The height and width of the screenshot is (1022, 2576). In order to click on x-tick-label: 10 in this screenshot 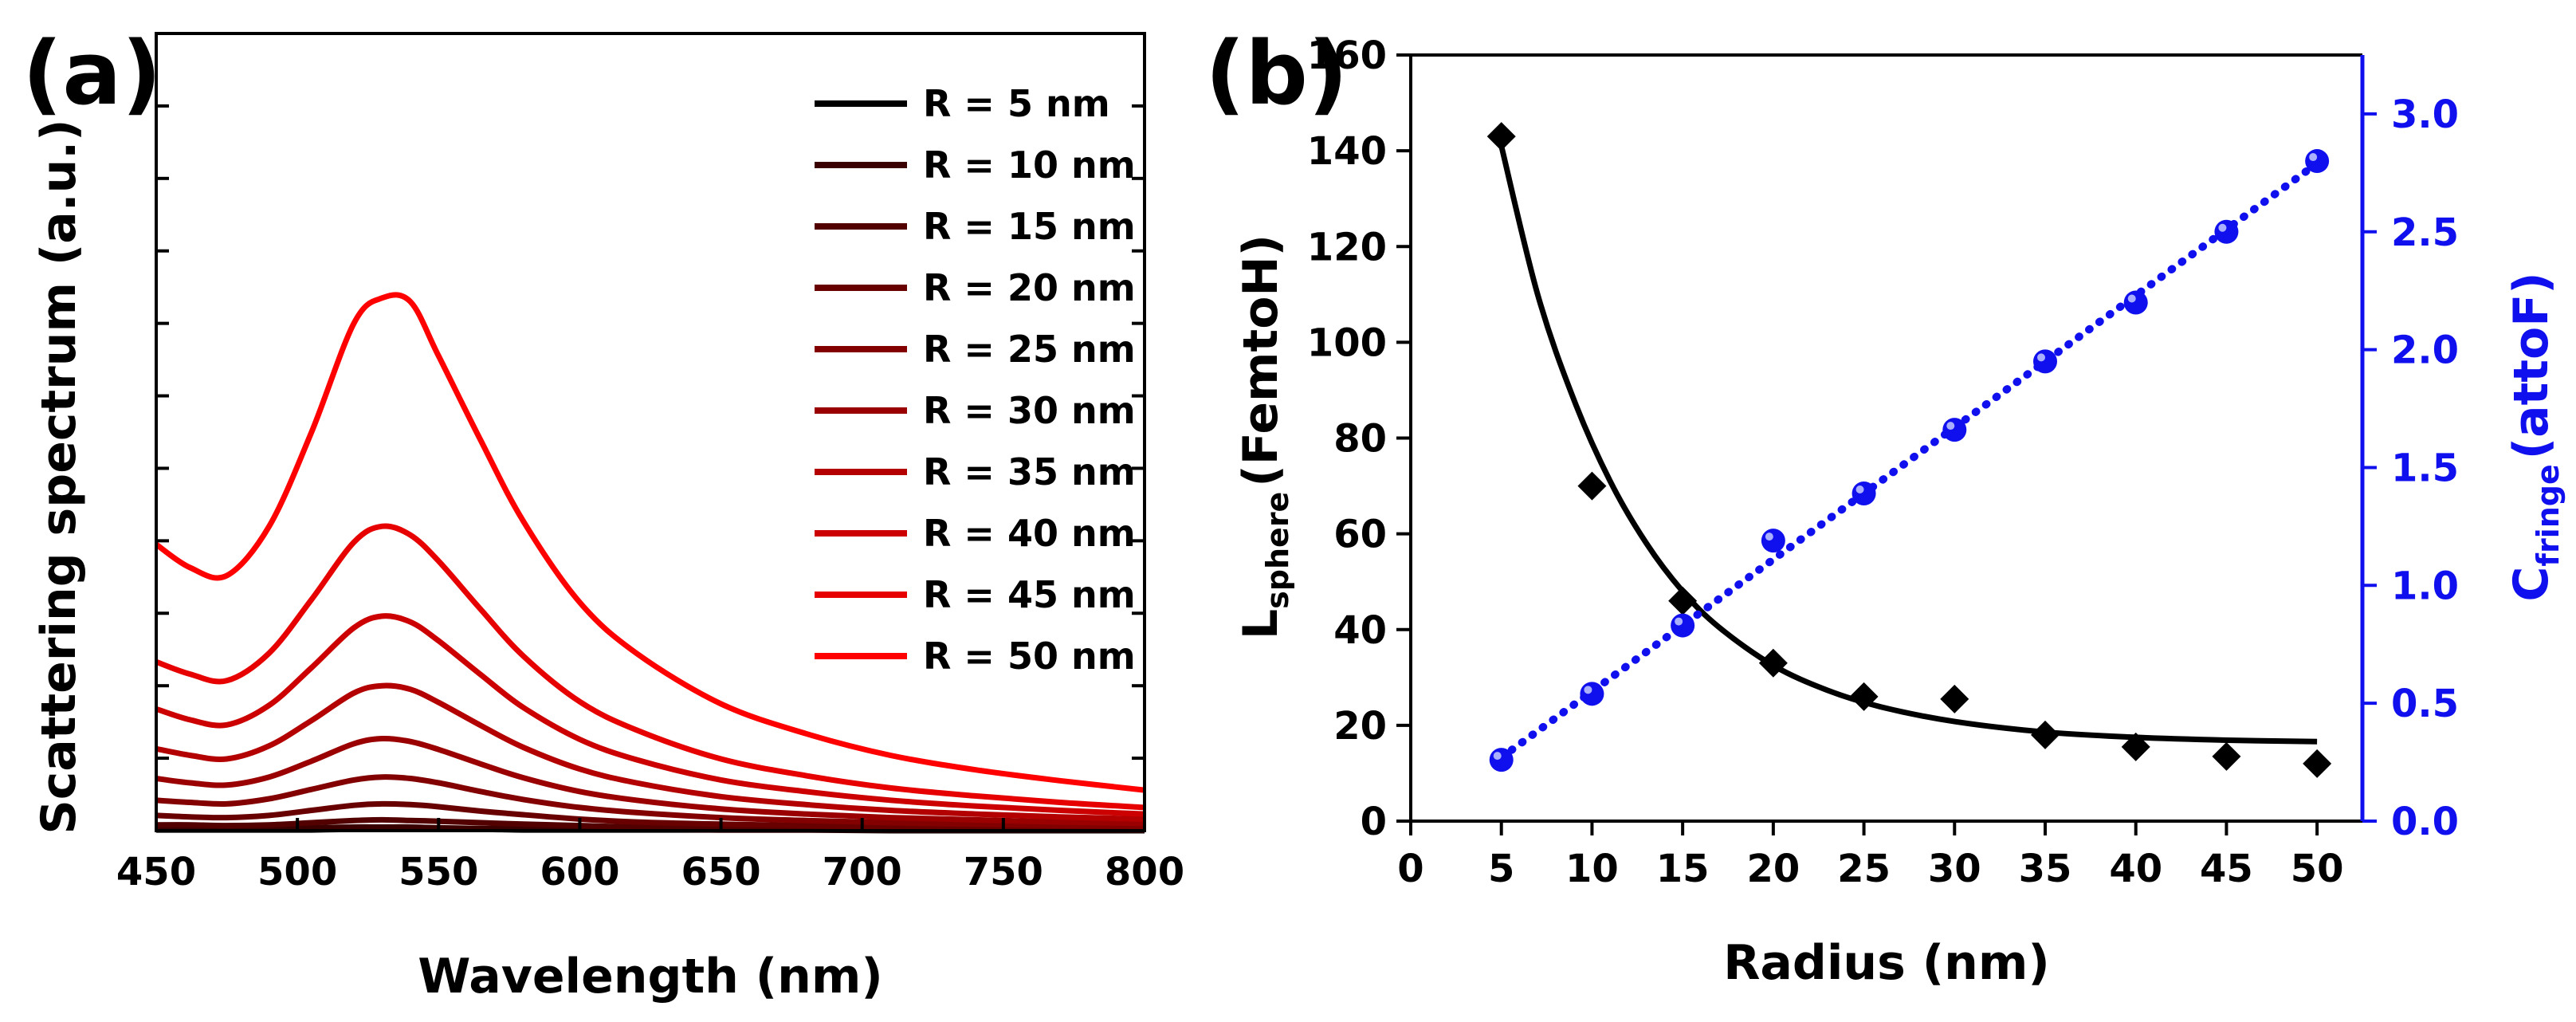, I will do `click(1592, 869)`.